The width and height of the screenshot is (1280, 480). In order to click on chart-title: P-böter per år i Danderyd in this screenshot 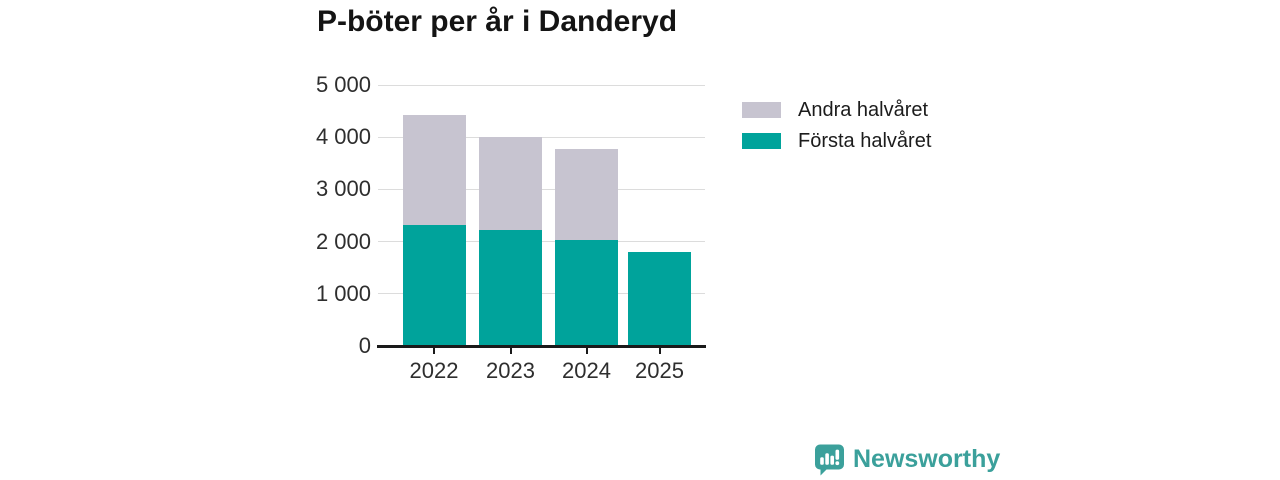, I will do `click(497, 21)`.